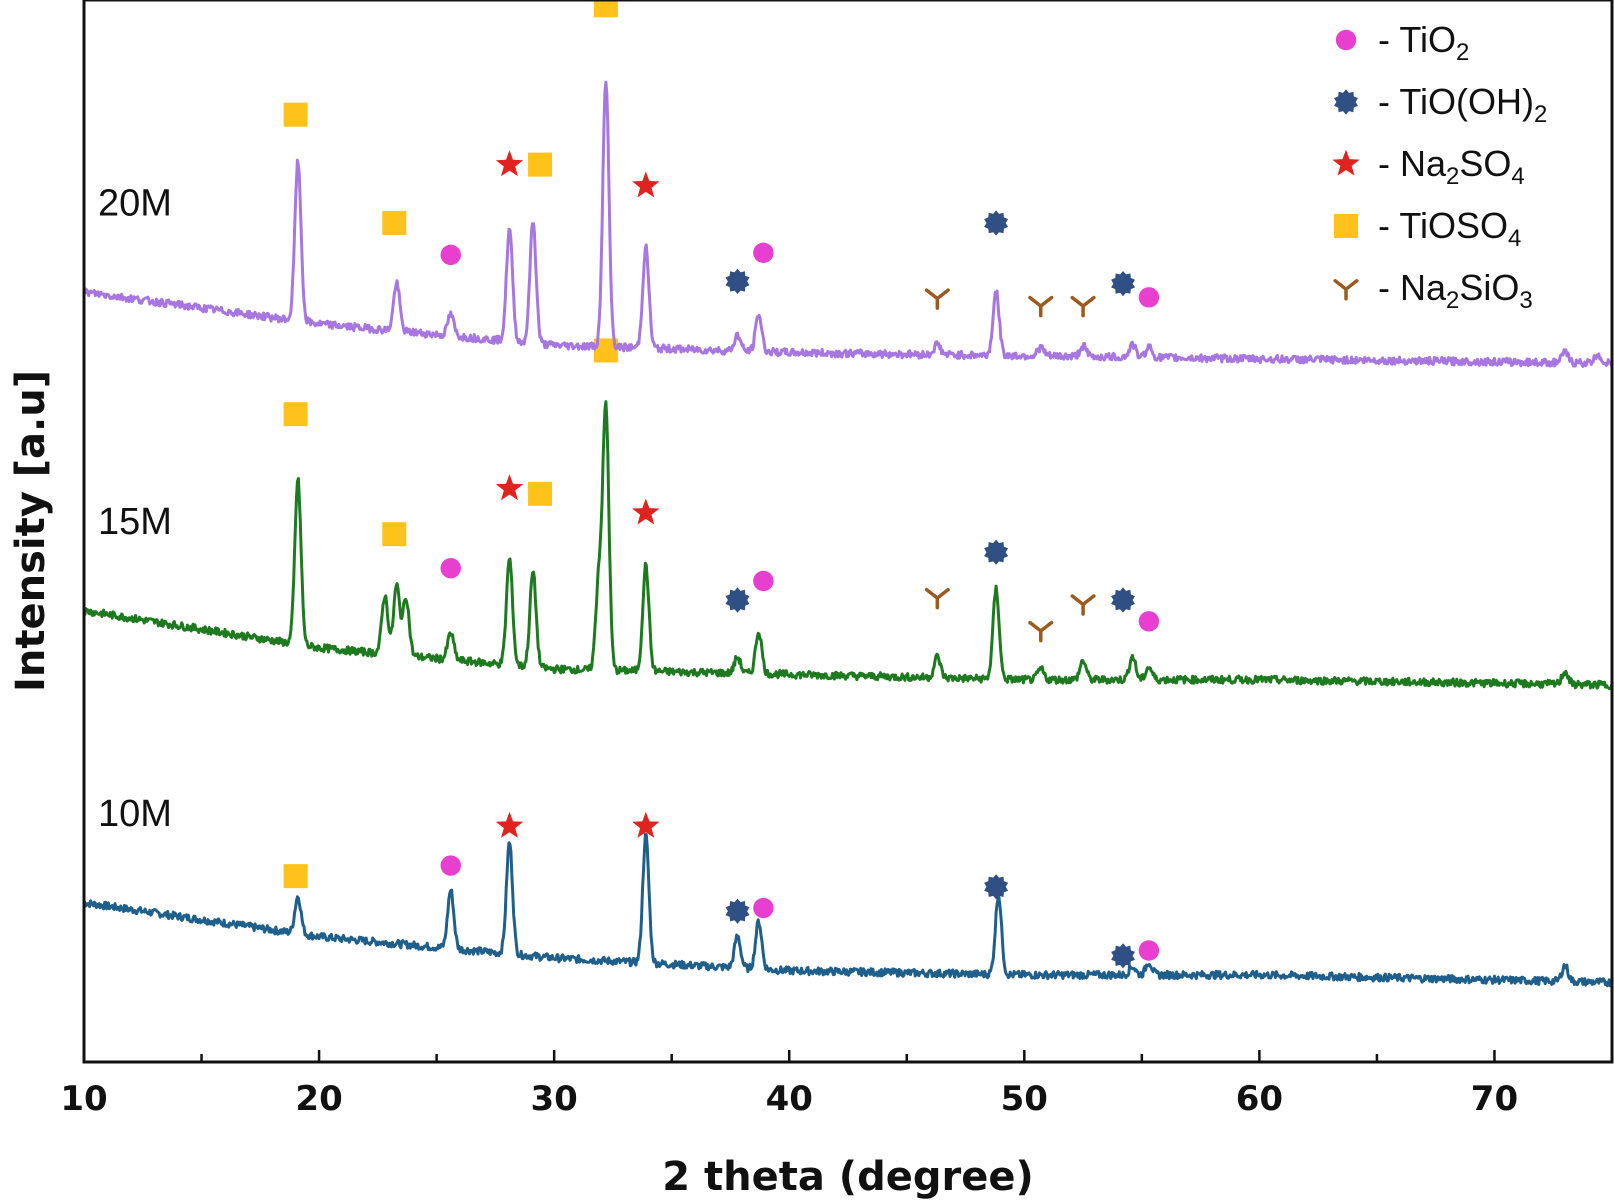 The image size is (1614, 1204). I want to click on legend-label-TiO(OH)2: - TiO(OH)2, so click(1462, 104).